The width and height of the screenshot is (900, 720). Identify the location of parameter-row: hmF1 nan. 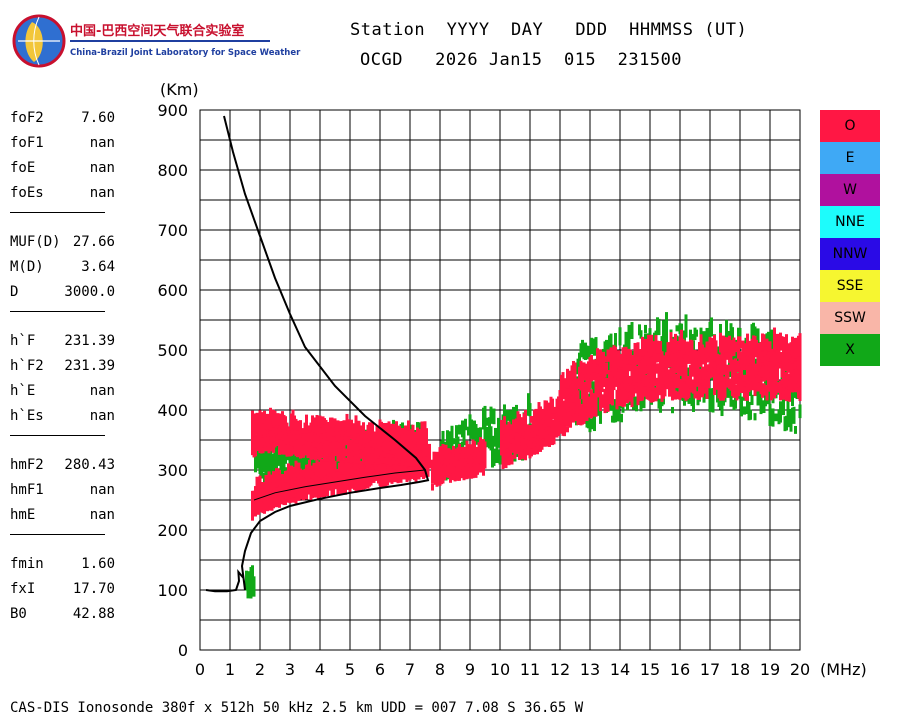
(62, 492).